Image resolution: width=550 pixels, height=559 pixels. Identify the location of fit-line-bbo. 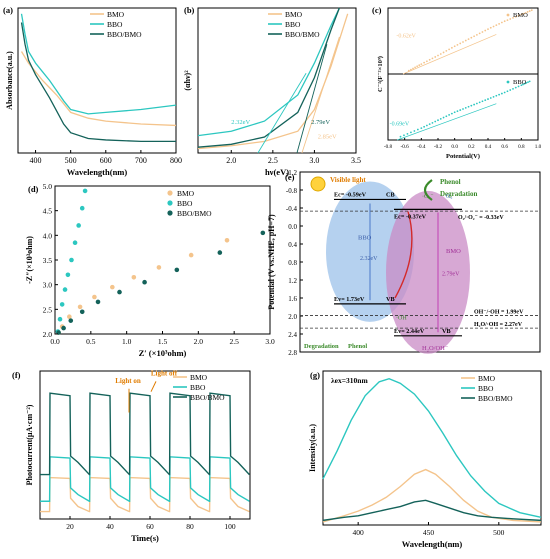
(447, 122).